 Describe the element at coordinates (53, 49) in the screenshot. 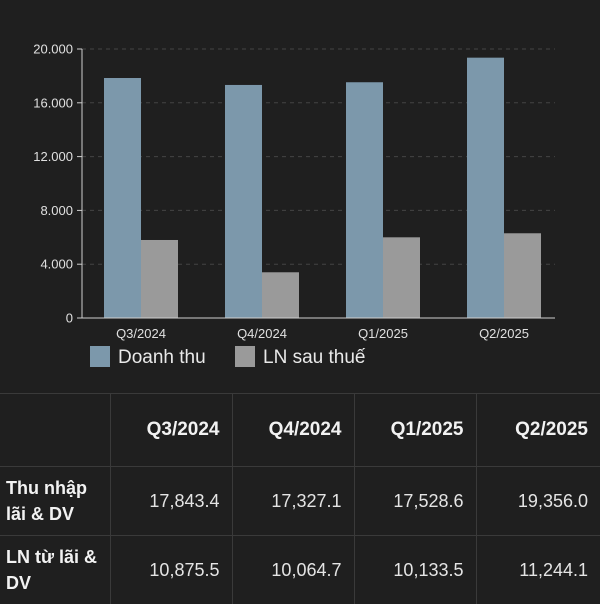

I see `y-tick-label: 20.000` at that location.